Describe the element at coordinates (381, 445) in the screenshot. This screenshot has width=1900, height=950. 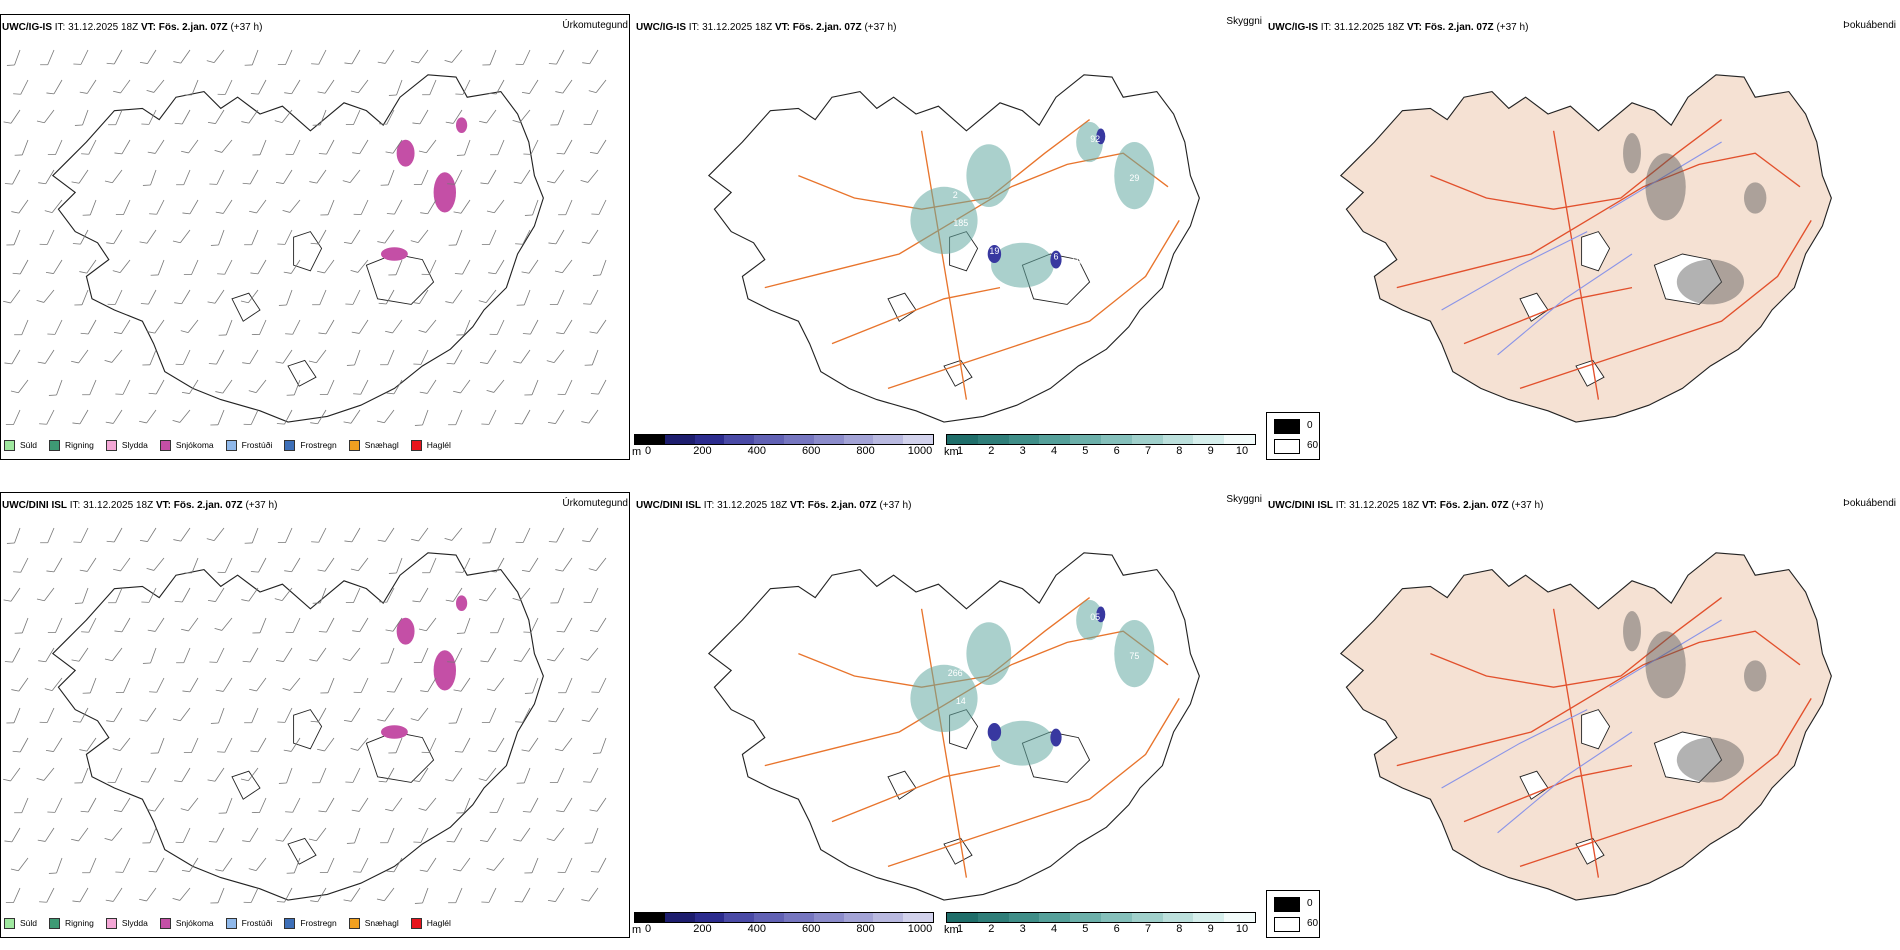
I see `legend-label: Snæhagl` at that location.